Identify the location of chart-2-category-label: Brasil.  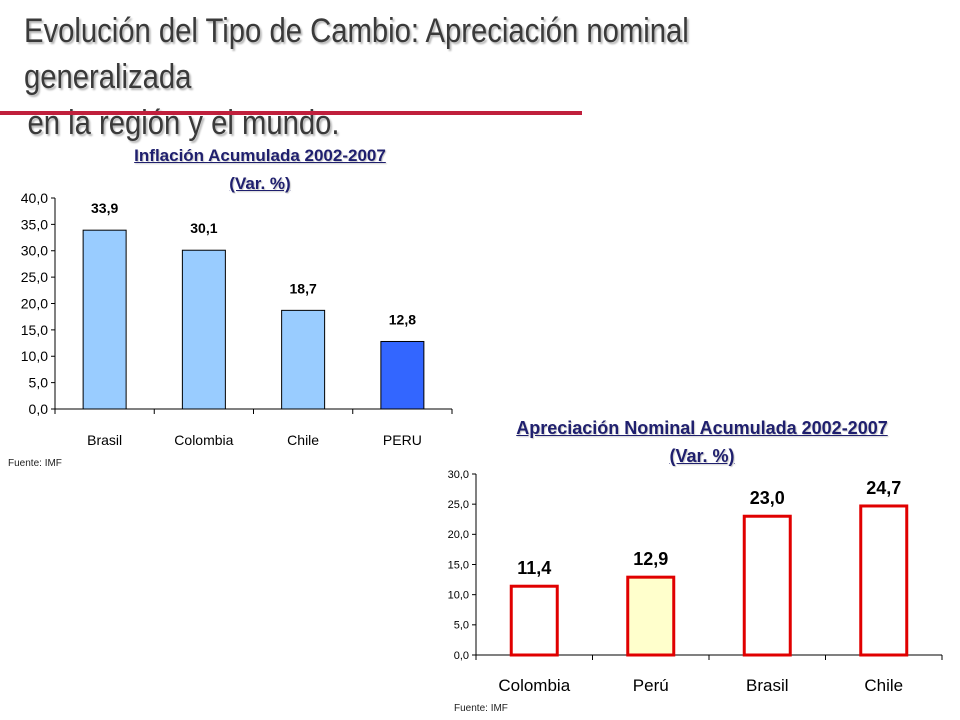
(767, 685).